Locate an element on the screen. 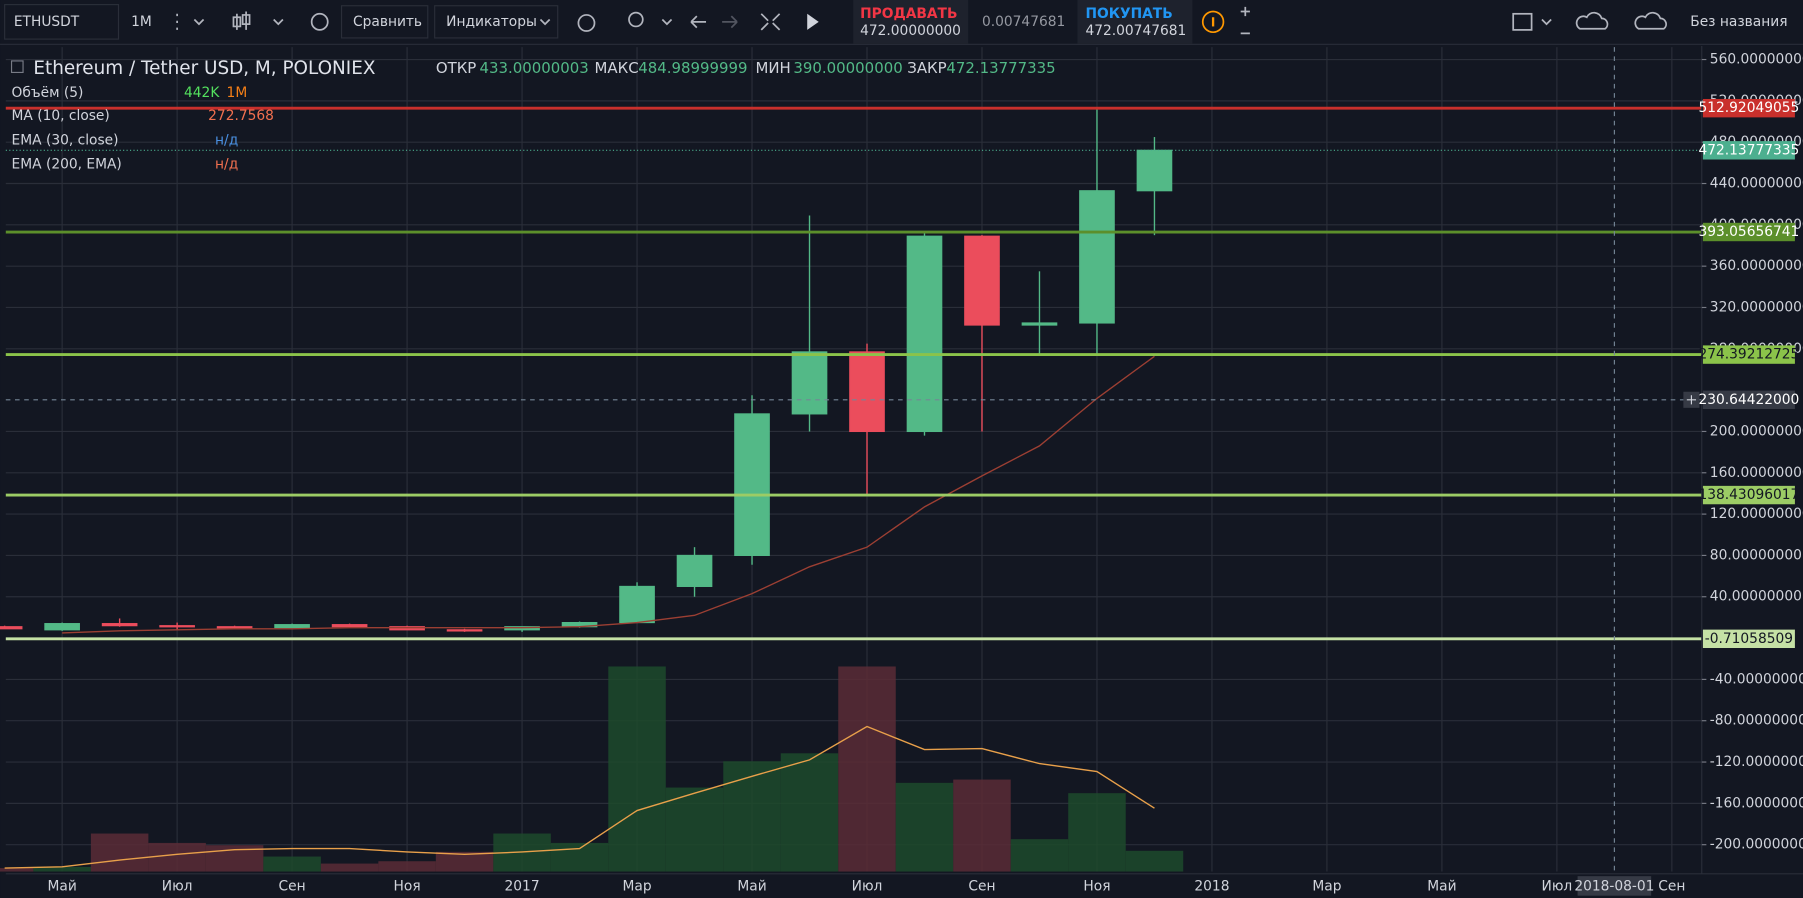 The width and height of the screenshot is (1803, 898). fullscreen-icon is located at coordinates (770, 22).